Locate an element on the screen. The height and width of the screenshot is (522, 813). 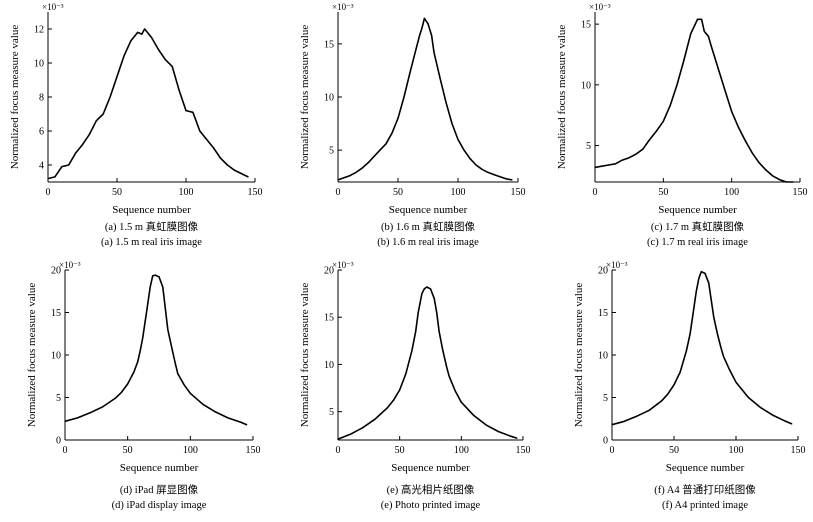
caption-zh: (b) 1.6 m 真虹膜图像 is located at coordinates (428, 226).